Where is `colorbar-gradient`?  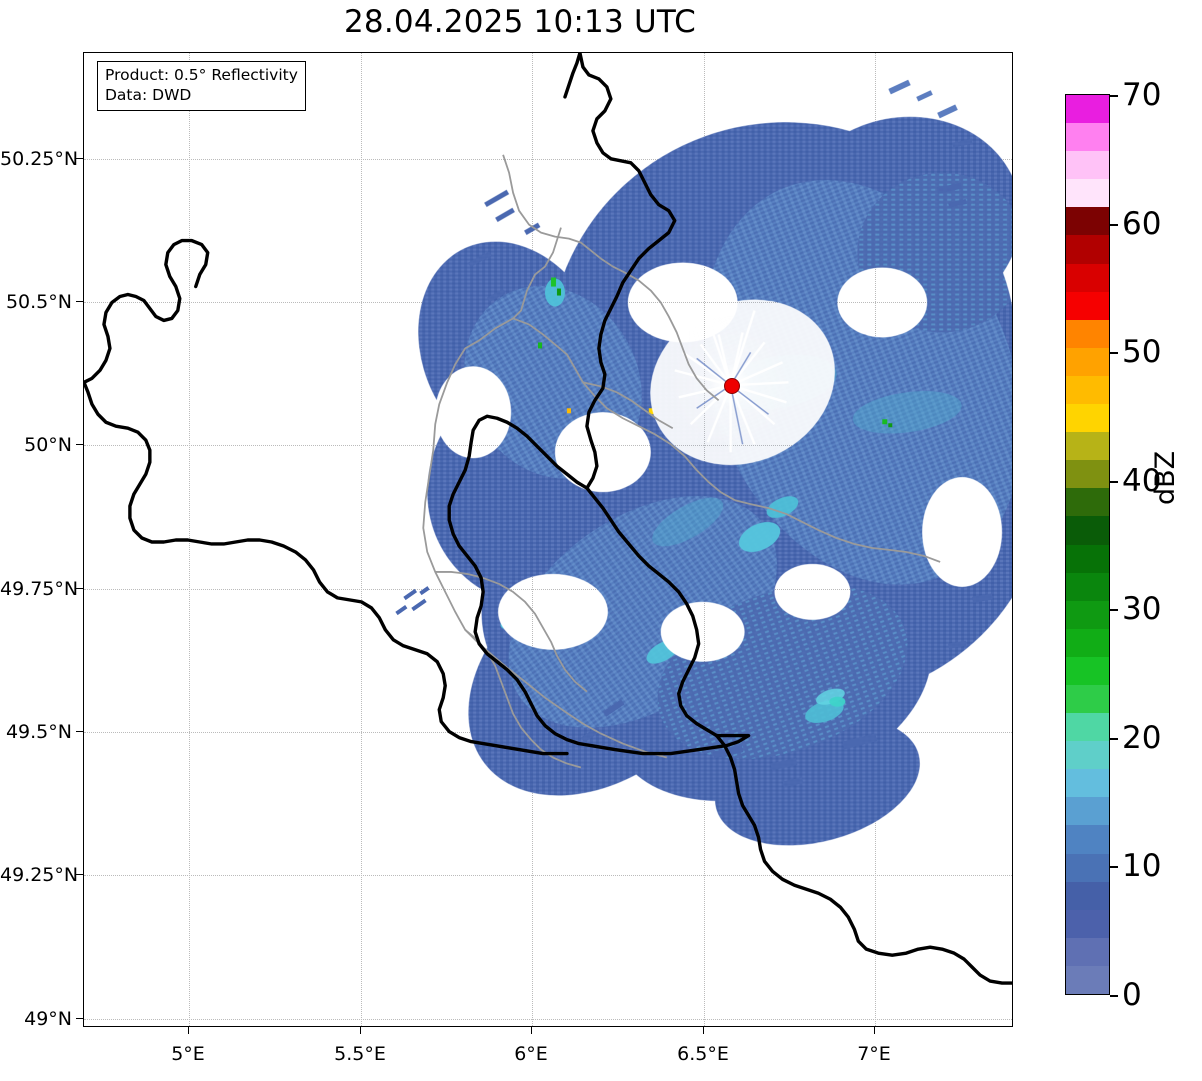
colorbar-gradient is located at coordinates (1087, 544).